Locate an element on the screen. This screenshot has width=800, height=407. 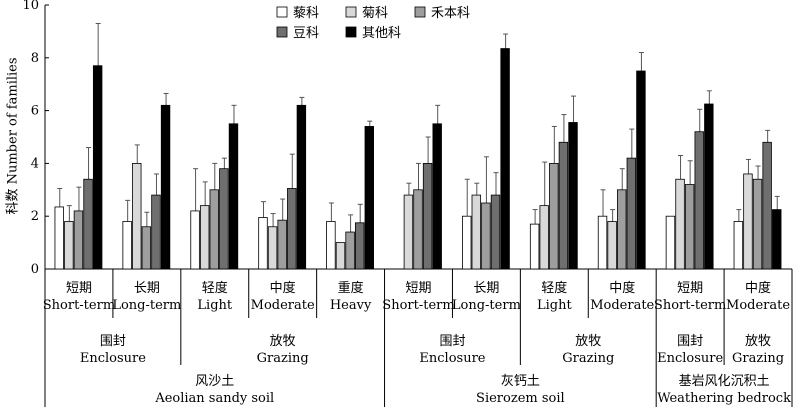
legend-label: 其他科 is located at coordinates (381, 33).